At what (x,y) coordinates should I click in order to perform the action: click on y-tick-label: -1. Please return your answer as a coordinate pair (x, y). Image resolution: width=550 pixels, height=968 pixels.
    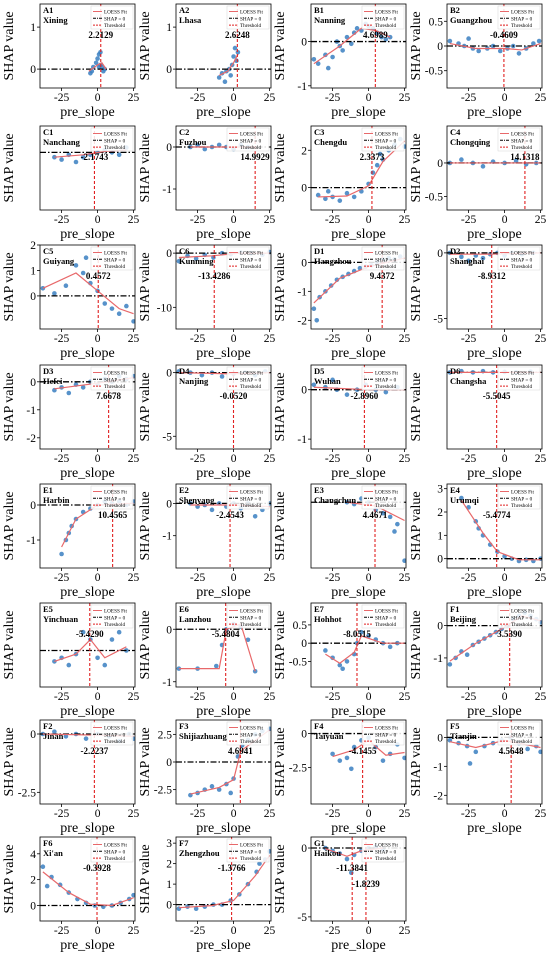
    Looking at the image, I should click on (438, 767).